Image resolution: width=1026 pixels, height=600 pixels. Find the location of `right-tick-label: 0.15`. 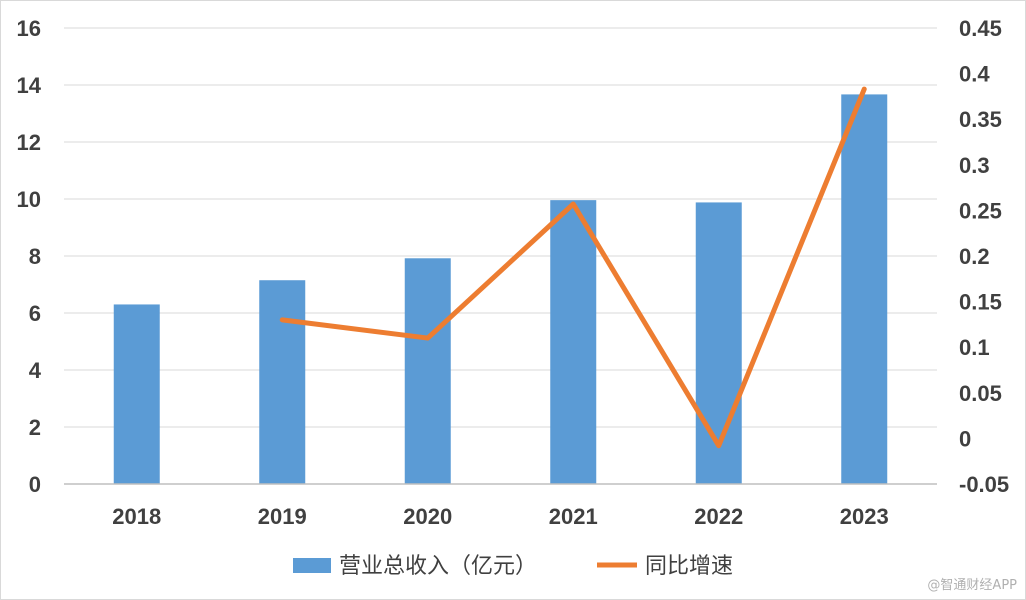

right-tick-label: 0.15 is located at coordinates (980, 302).